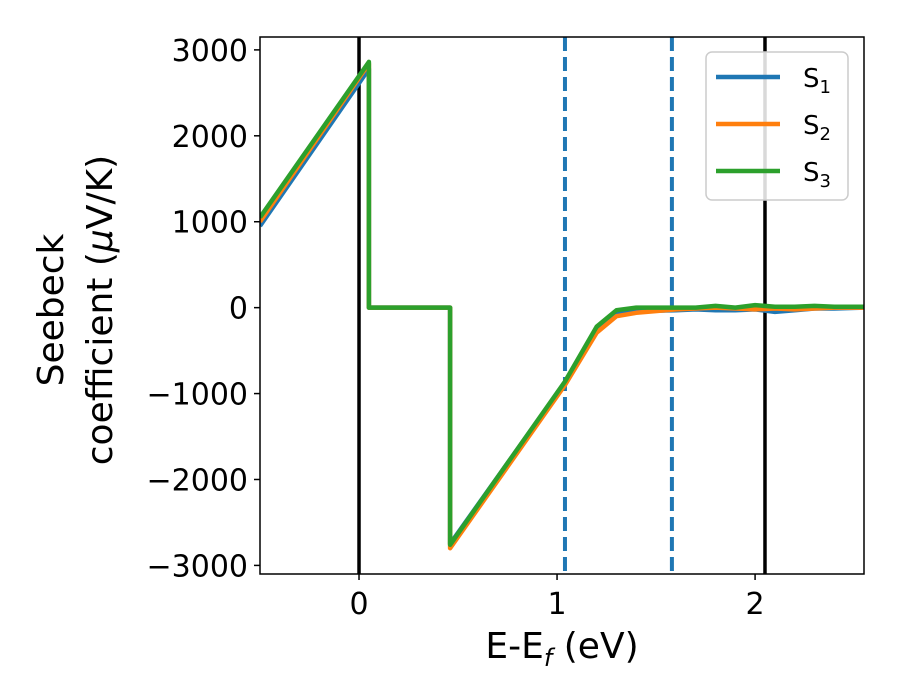 This screenshot has height=700, width=900. I want to click on y-tick-label: −1000, so click(197, 395).